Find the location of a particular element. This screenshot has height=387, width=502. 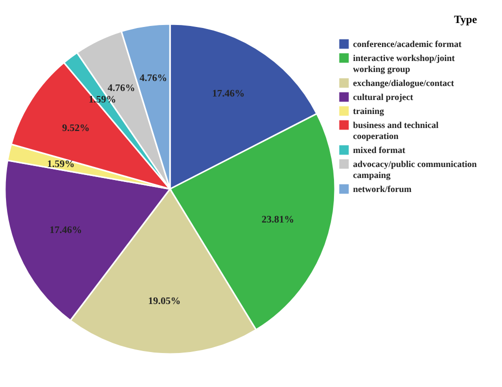

legend-title: Type is located at coordinates (466, 20).